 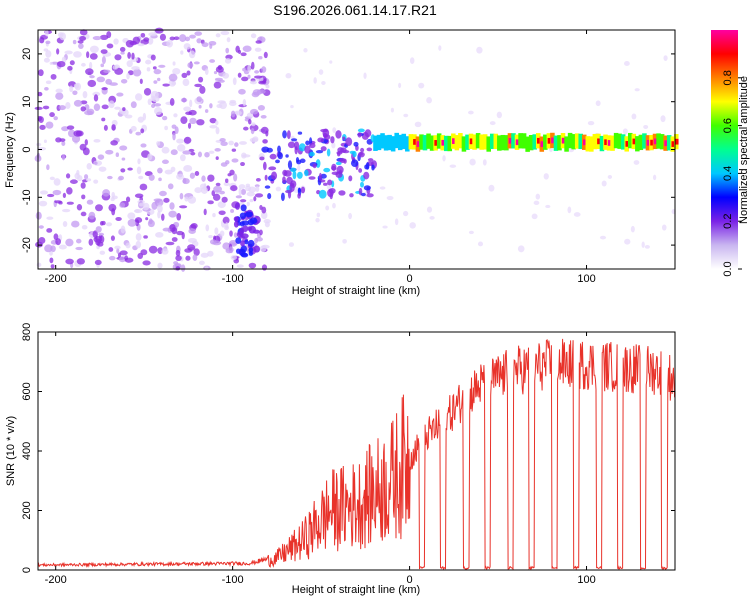 I want to click on spectrogram-xlabel: Height of straight line (km), so click(x=356, y=291).